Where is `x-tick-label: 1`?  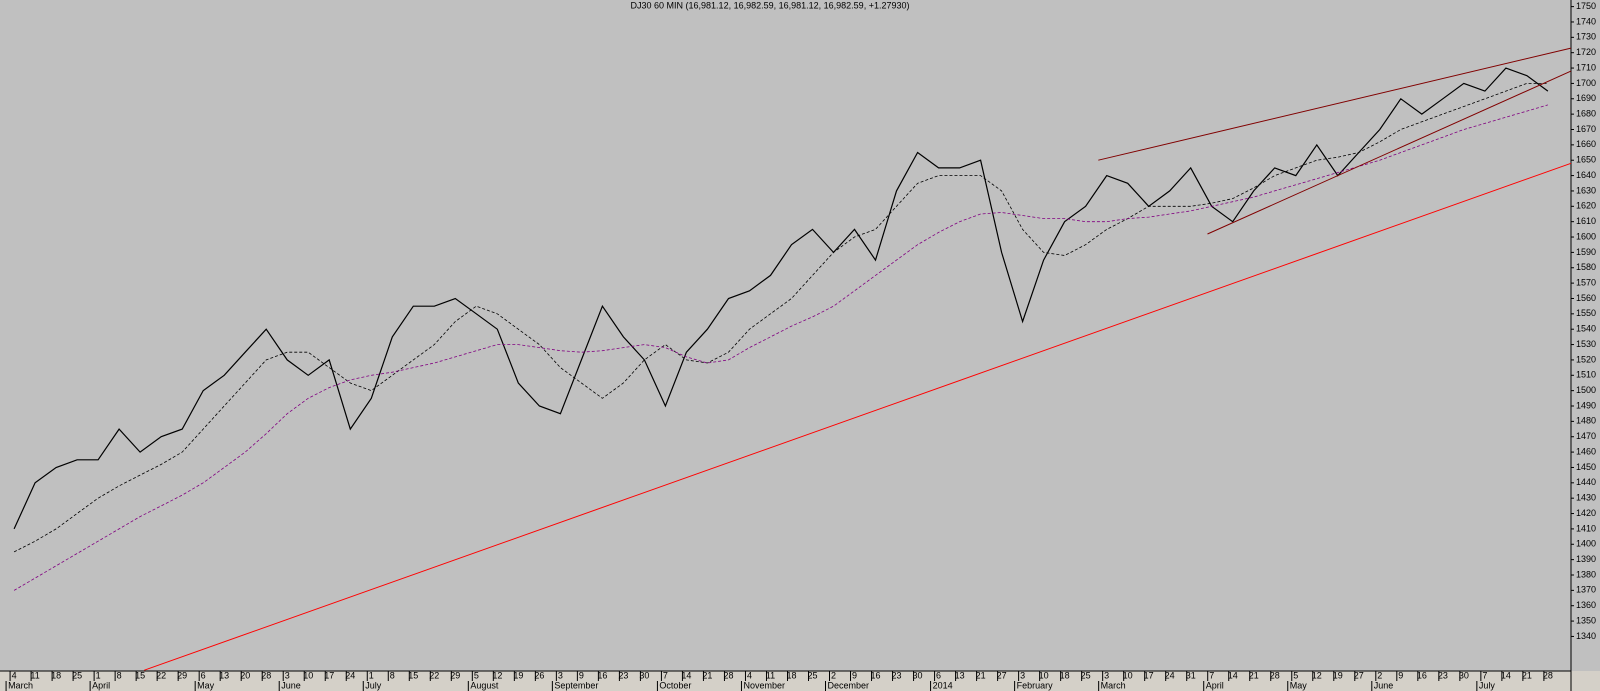
x-tick-label: 1 is located at coordinates (98, 675).